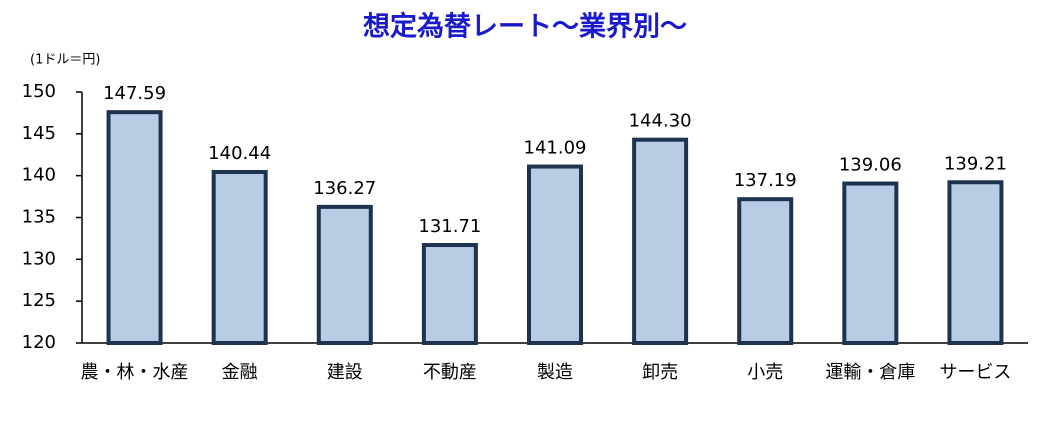 This screenshot has height=432, width=1042. Describe the element at coordinates (39, 133) in the screenshot. I see `y-tick-label: 145` at that location.